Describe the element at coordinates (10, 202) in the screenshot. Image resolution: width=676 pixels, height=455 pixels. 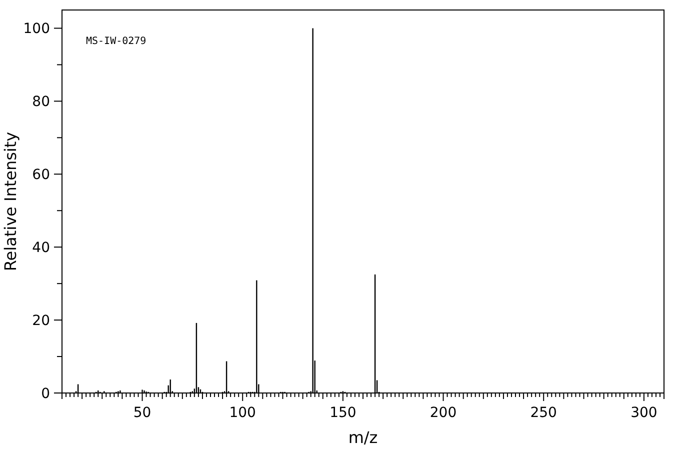
I see `y-axis-title: Relative Intensity` at that location.